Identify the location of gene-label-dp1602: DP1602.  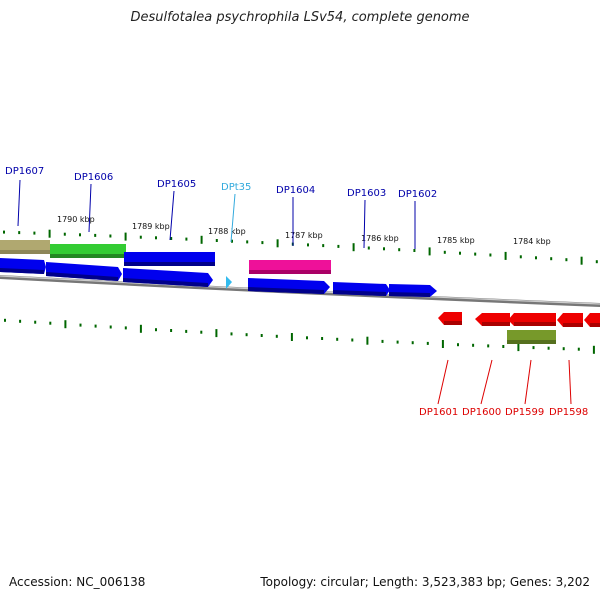
(417, 194).